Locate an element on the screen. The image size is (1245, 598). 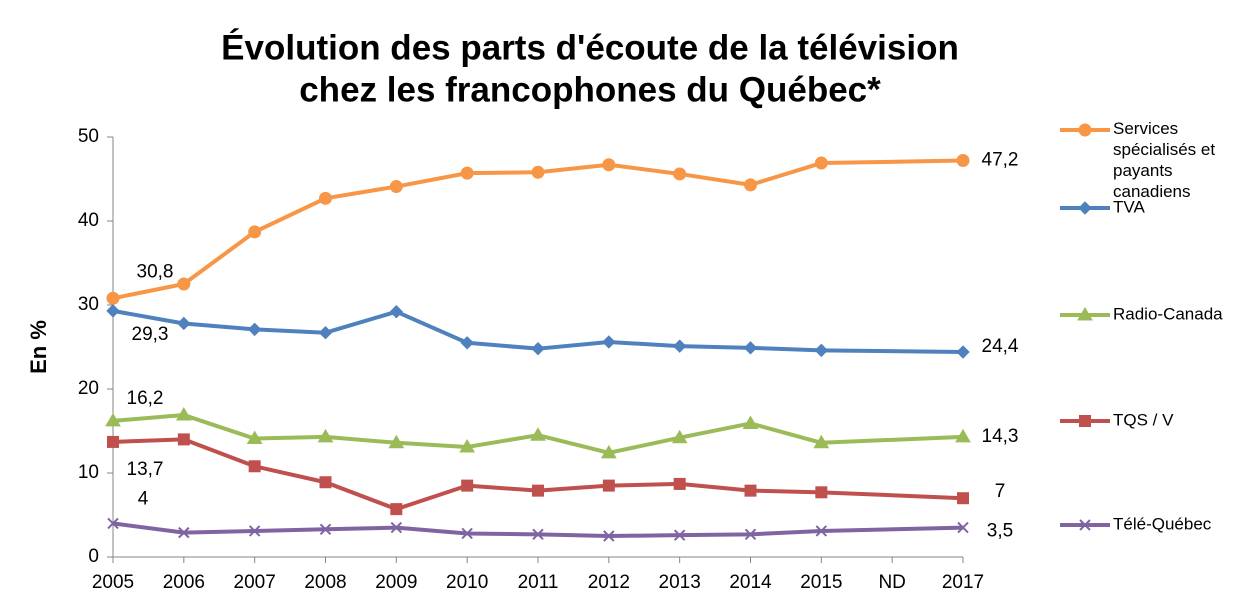
data-label: 7 is located at coordinates (1000, 491).